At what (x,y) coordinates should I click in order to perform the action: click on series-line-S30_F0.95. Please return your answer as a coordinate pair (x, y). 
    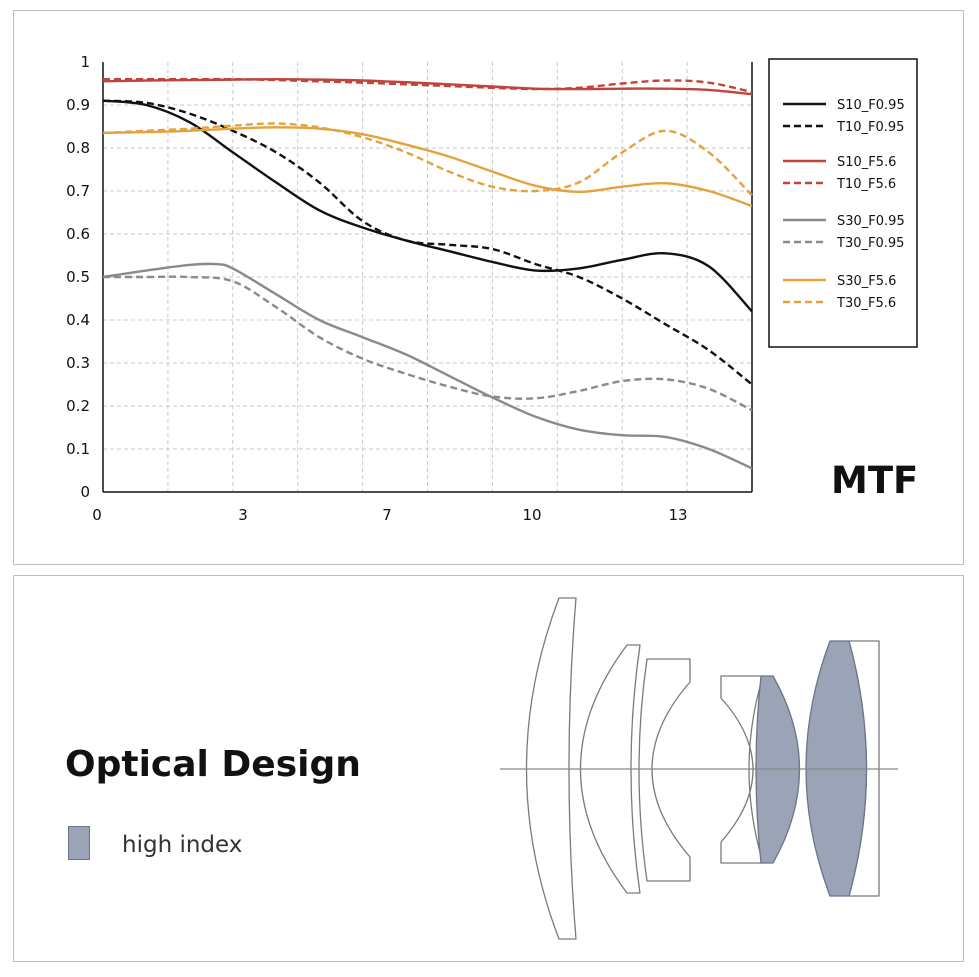
    Looking at the image, I should click on (427, 366).